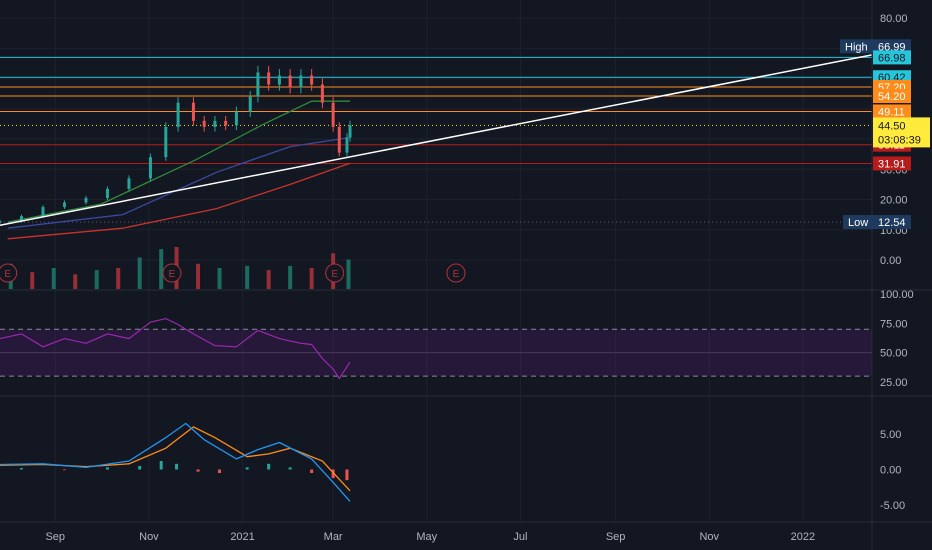 Image resolution: width=932 pixels, height=550 pixels. What do you see at coordinates (897, 295) in the screenshot?
I see `rsi-tick-label-0: 100.00` at bounding box center [897, 295].